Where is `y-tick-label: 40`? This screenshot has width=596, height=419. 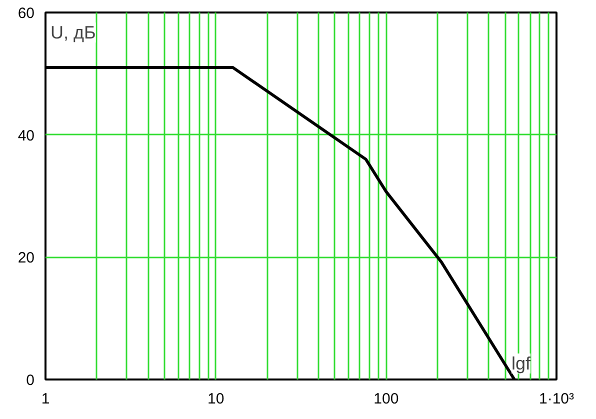 y-tick-label: 40 is located at coordinates (26, 135).